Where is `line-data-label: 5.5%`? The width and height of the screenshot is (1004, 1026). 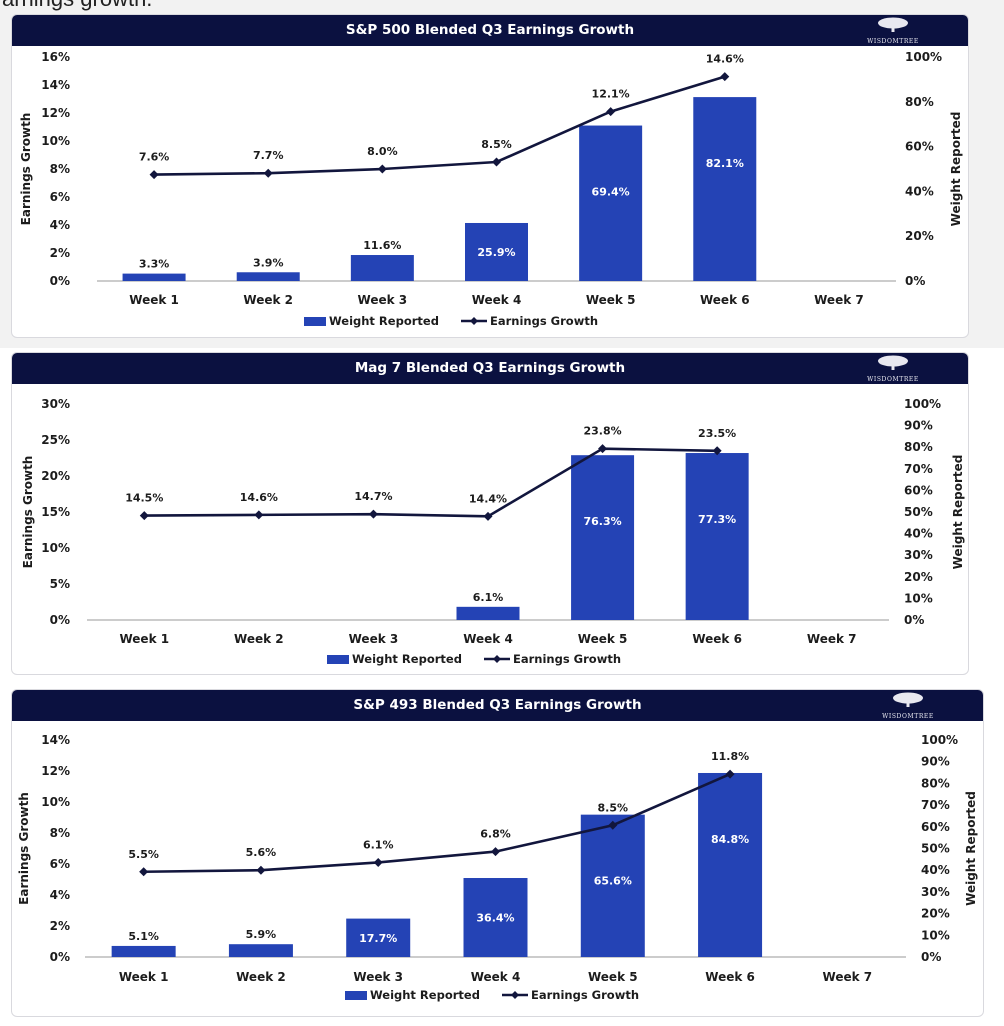
line-data-label: 5.5% is located at coordinates (143, 854).